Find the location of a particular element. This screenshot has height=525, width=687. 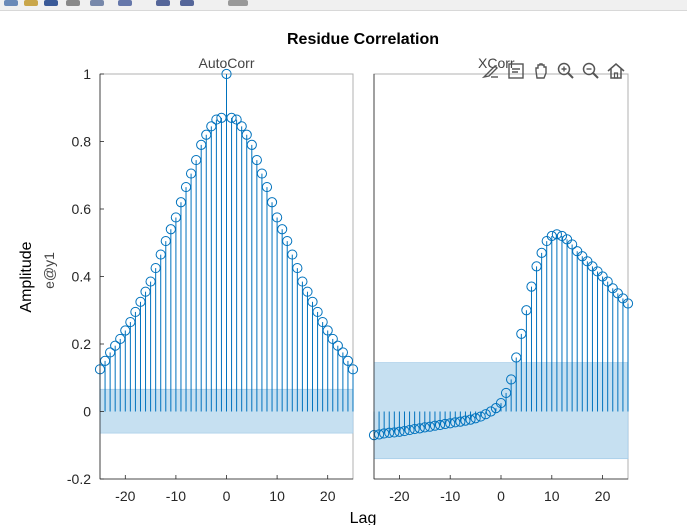

new-figure-icon is located at coordinates (11, 3).